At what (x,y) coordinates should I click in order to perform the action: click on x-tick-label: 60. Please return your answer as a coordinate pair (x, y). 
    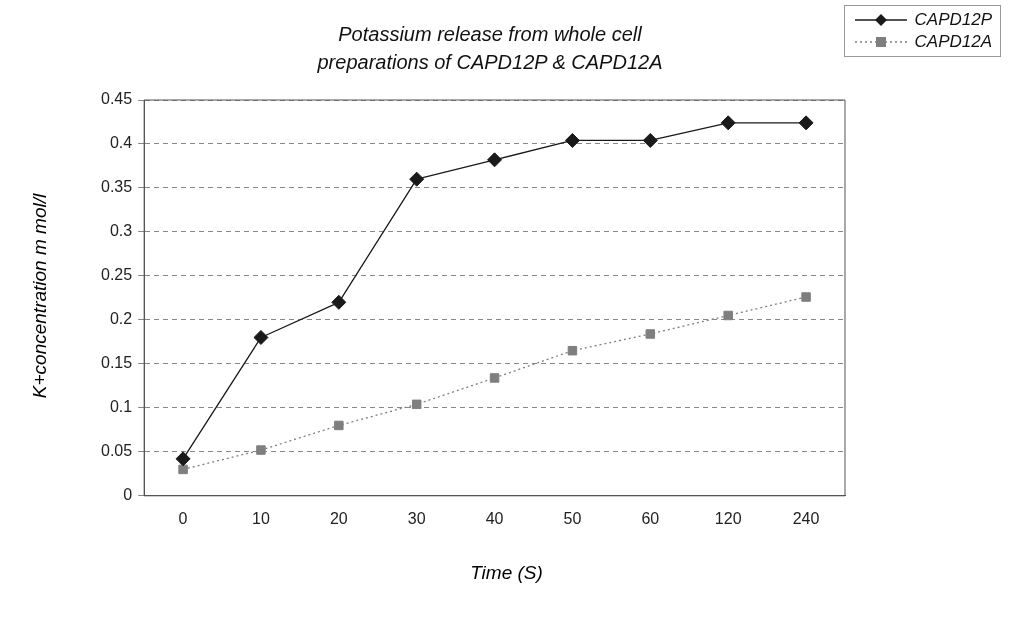
    Looking at the image, I should click on (650, 518).